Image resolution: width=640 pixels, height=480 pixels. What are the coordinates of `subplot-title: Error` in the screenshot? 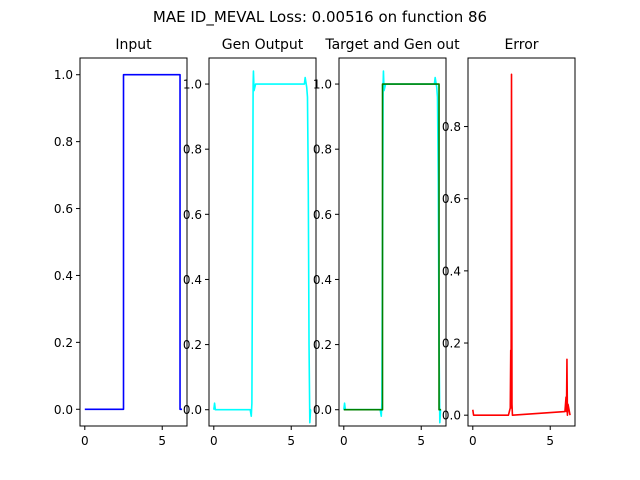 It's located at (521, 45).